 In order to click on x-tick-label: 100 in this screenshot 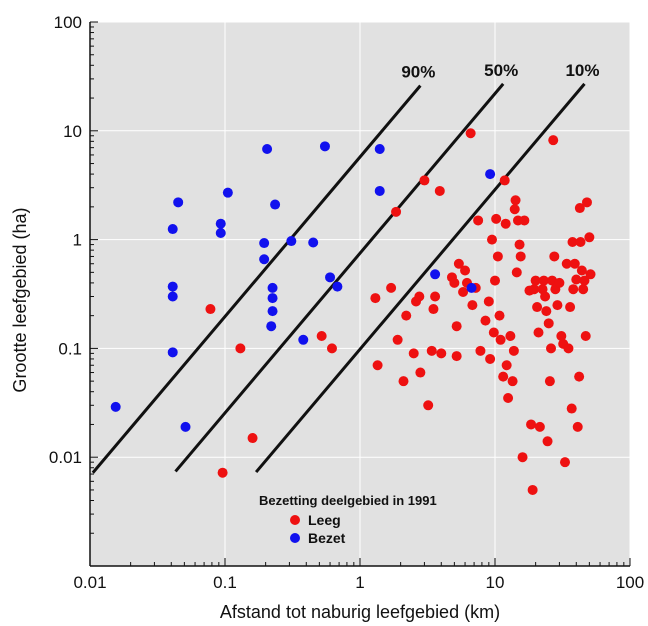, I will do `click(630, 582)`.